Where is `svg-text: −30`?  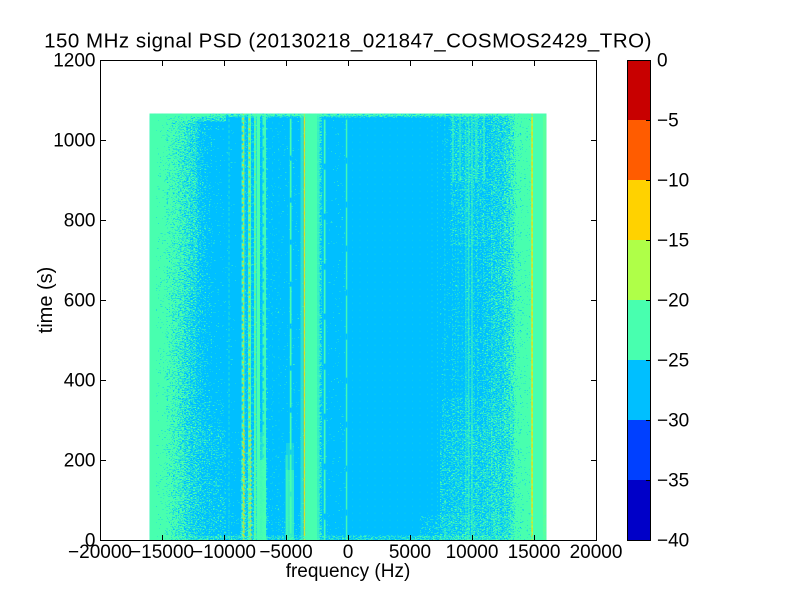 svg-text: −30 is located at coordinates (673, 421).